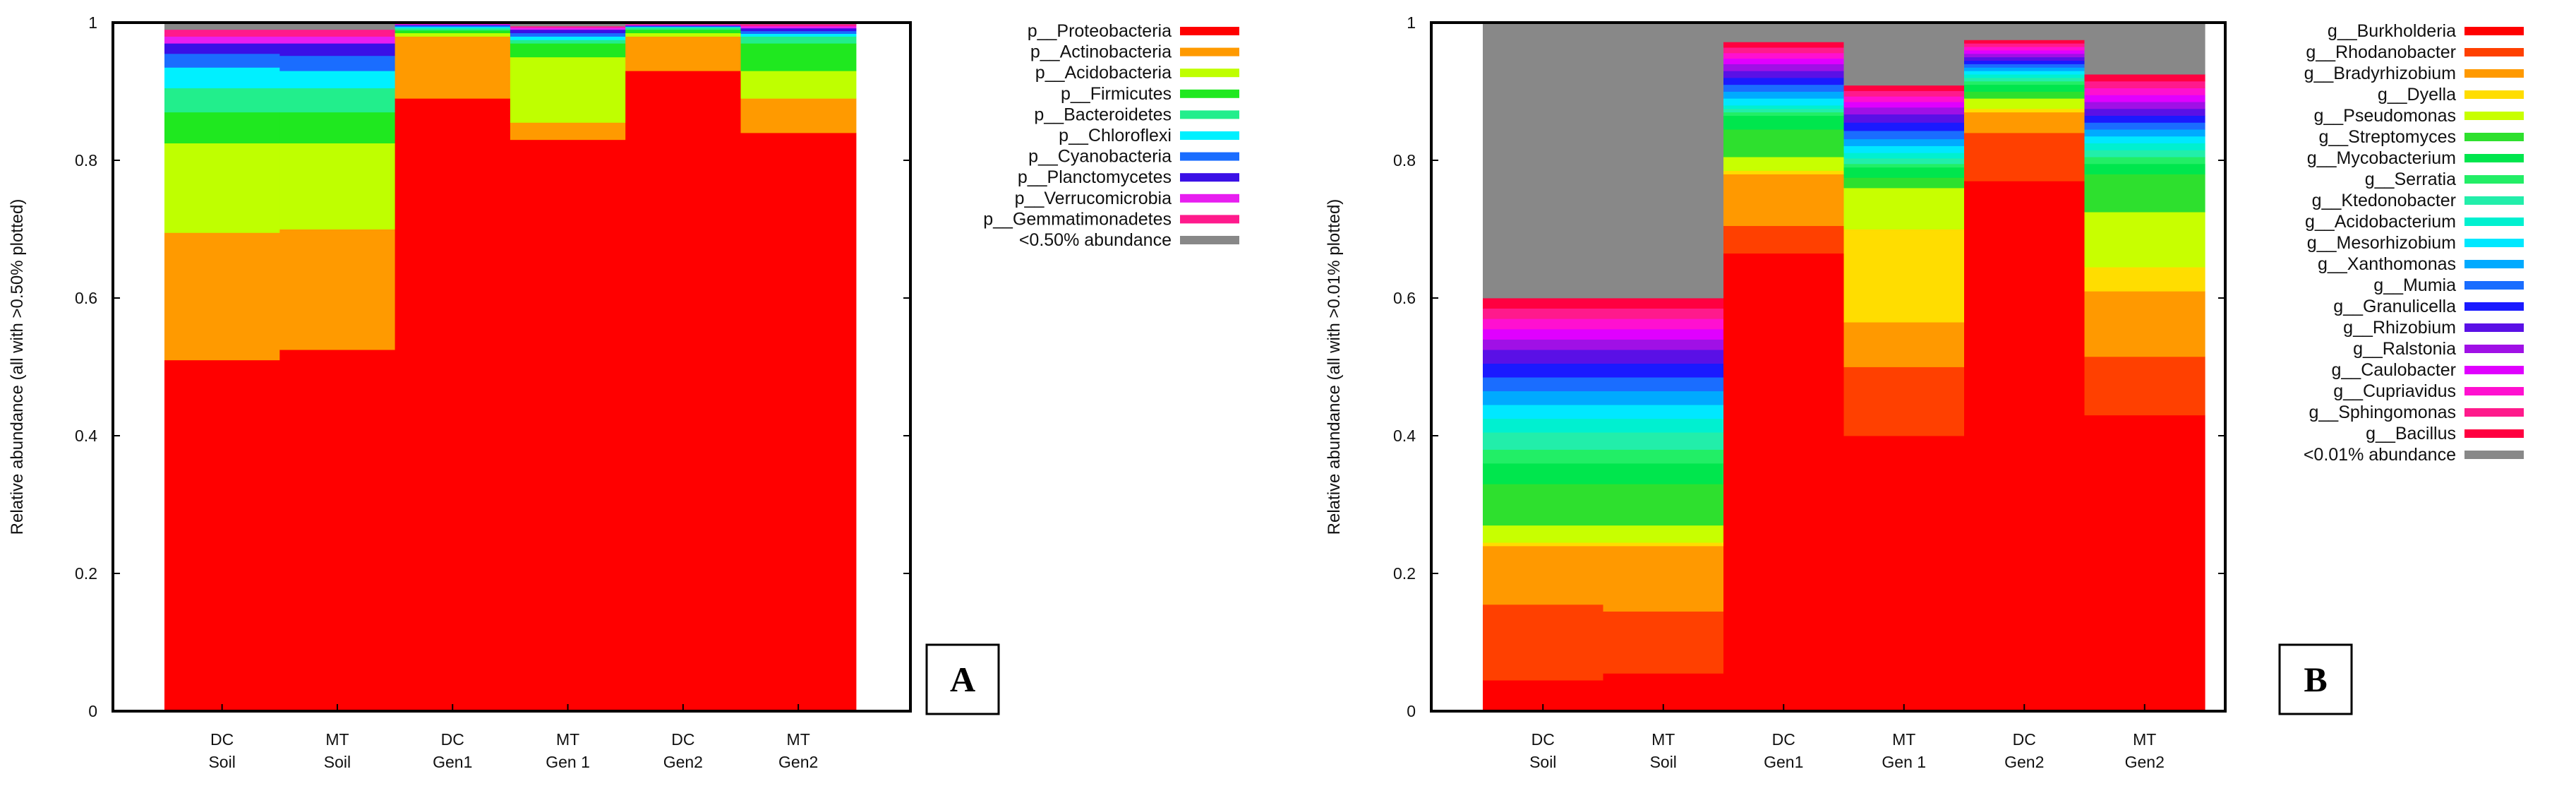  I want to click on legend-label: p__Acidobacteria, so click(1103, 73).